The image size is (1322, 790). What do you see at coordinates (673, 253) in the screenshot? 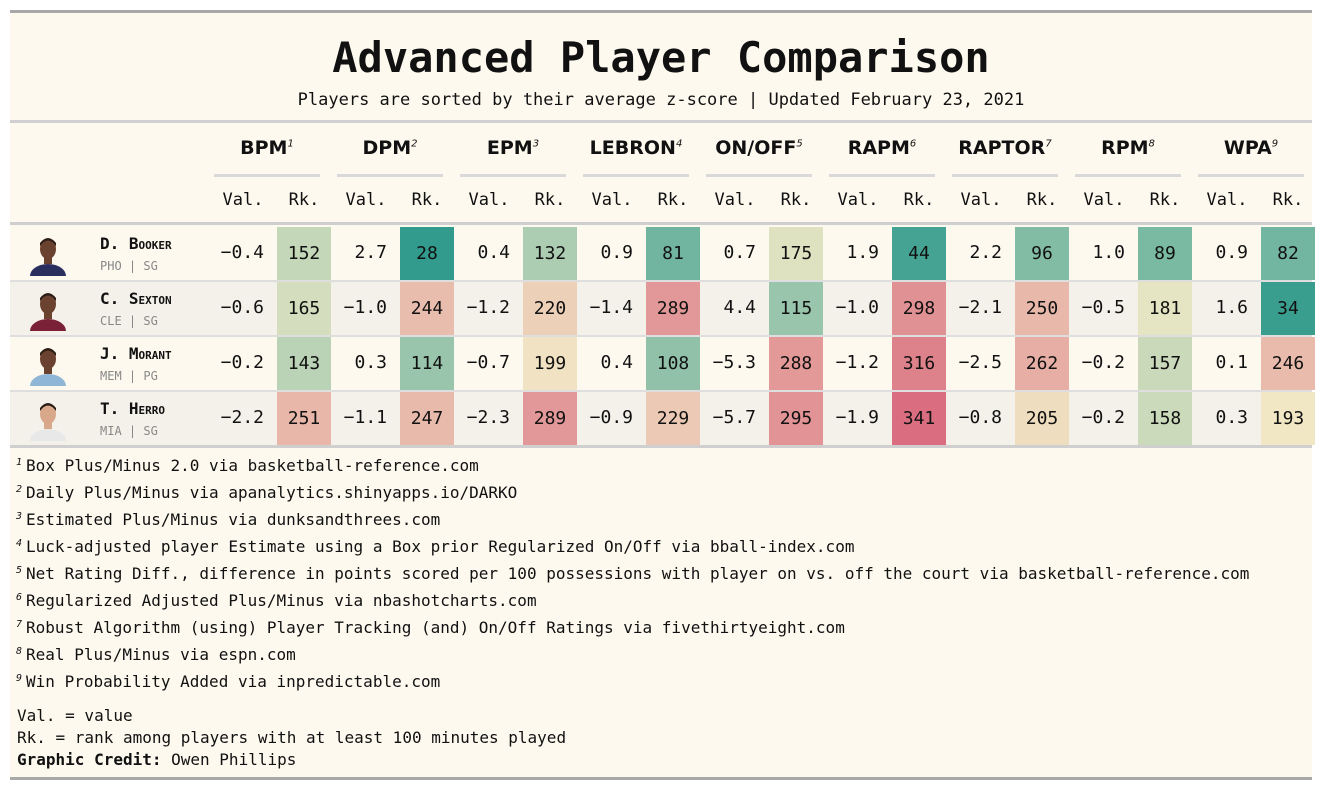
I see `rank-cell: 81` at bounding box center [673, 253].